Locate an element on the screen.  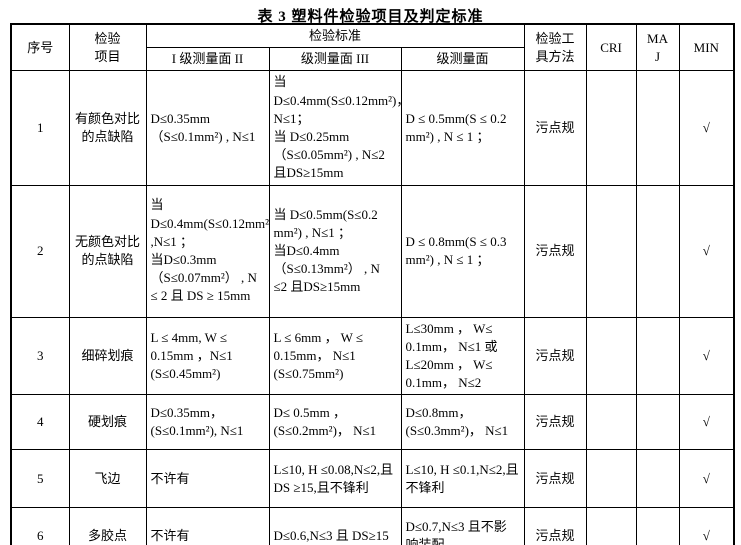
header-row-1: 序号 检验 项目 检验标准 检验工 具方法 CRI MA J MIN is located at coordinates (372, 47).